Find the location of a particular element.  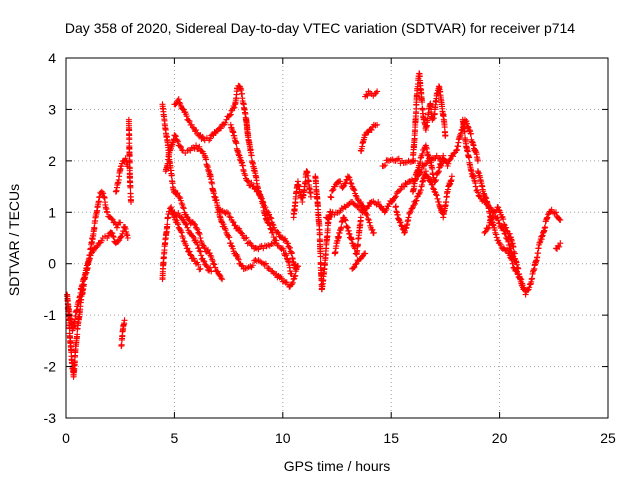

series-J is located at coordinates (193, 242).